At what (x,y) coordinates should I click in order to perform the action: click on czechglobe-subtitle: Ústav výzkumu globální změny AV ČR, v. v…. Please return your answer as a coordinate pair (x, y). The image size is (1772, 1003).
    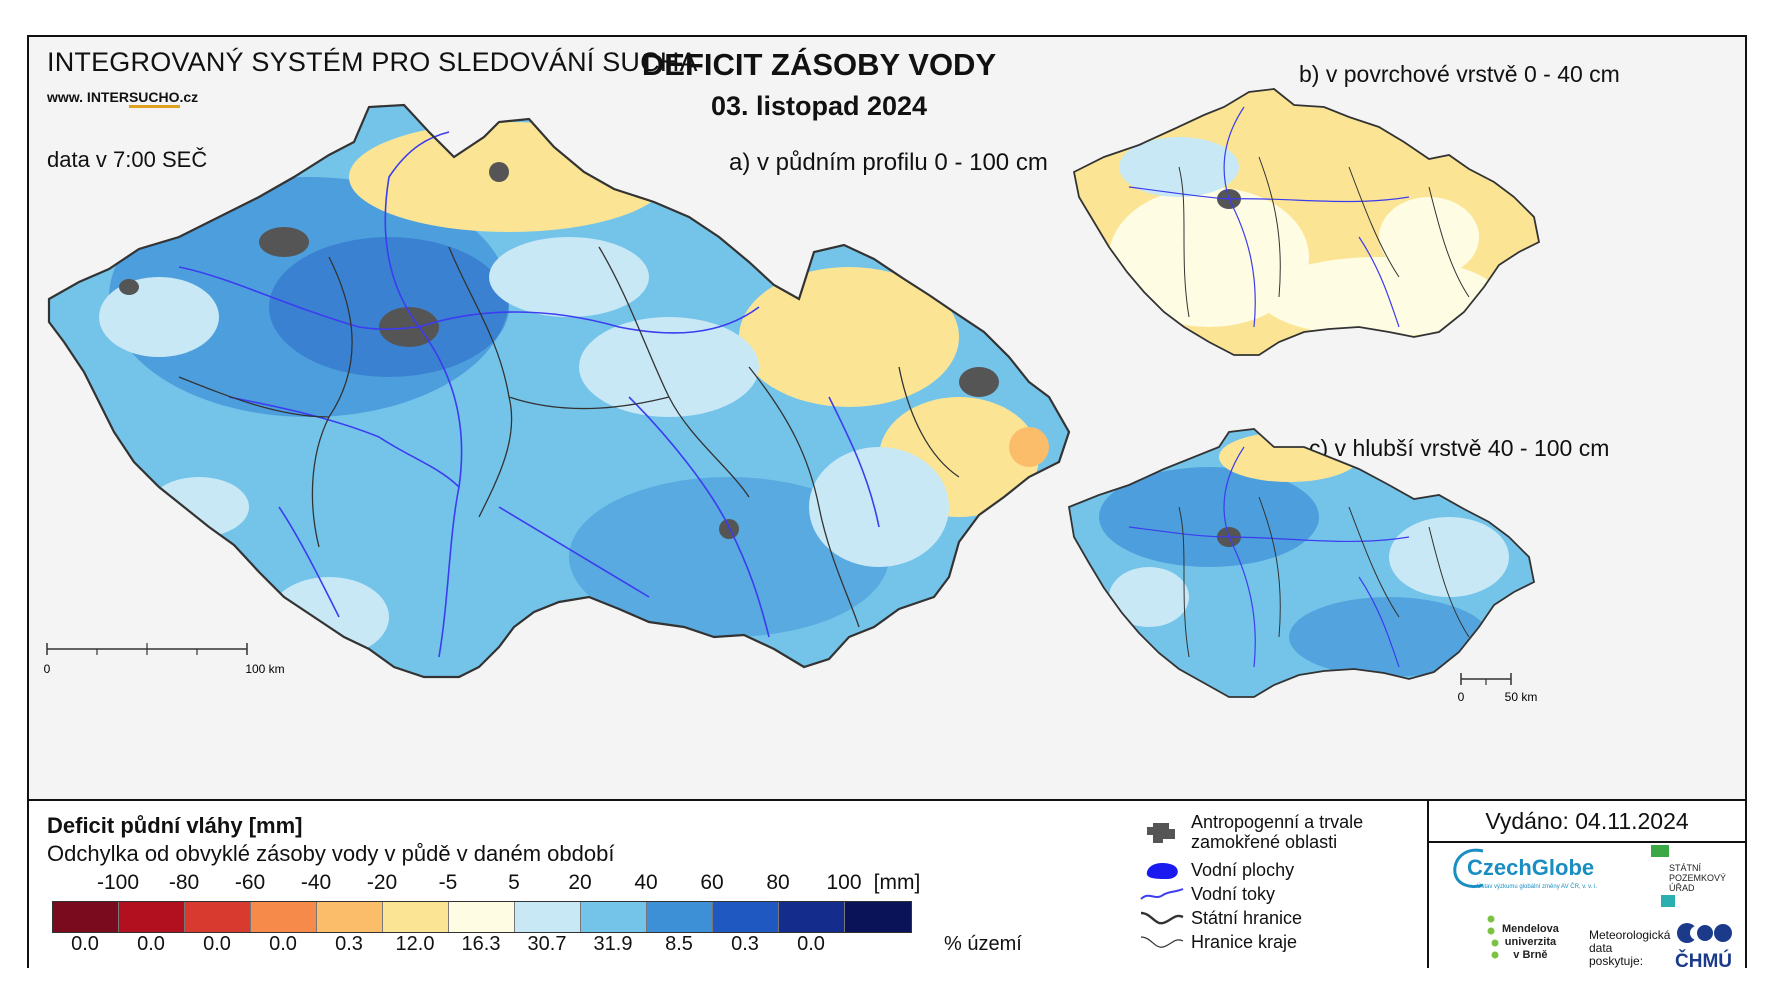
    Looking at the image, I should click on (1537, 887).